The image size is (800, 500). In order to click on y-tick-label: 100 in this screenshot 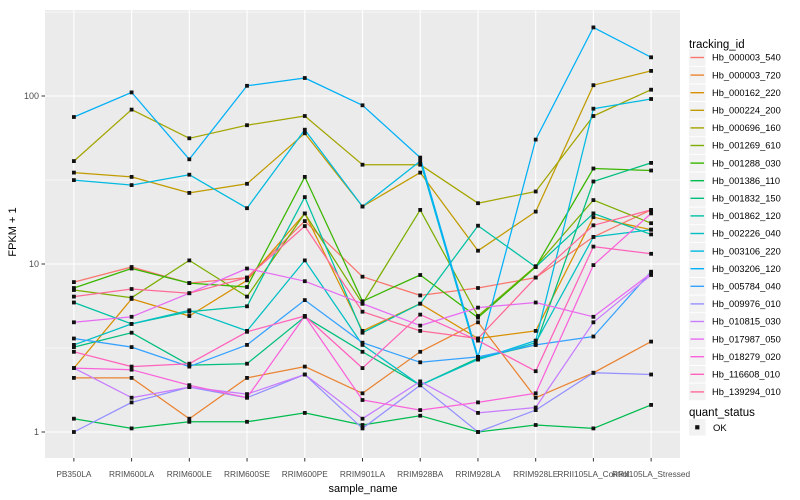, I will do `click(31, 96)`.